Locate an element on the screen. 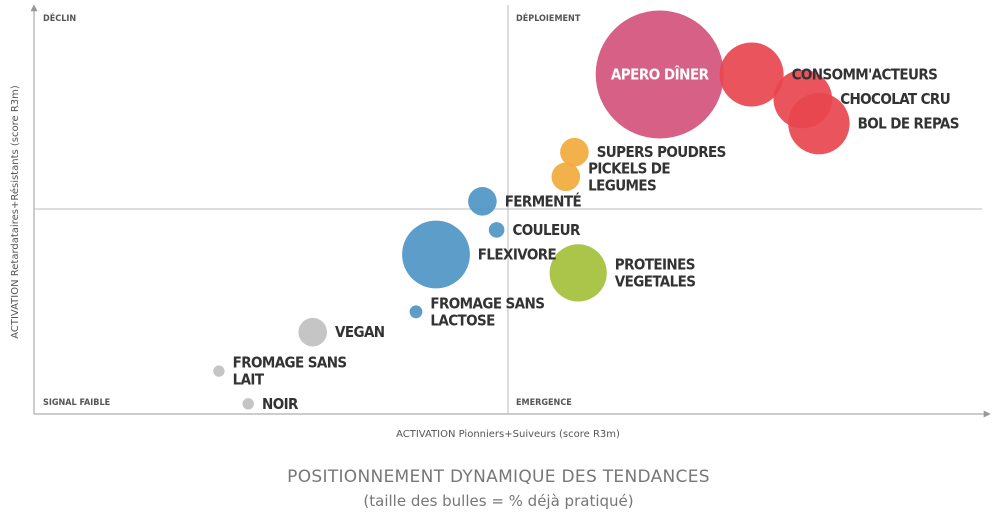 This screenshot has width=997, height=522. bubble-label-couleur: COULEUR is located at coordinates (547, 230).